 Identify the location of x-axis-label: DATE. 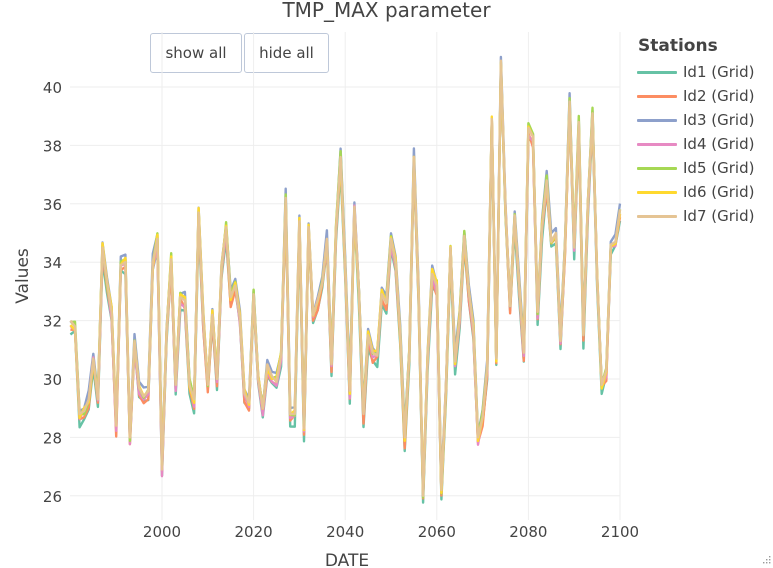
(347, 559).